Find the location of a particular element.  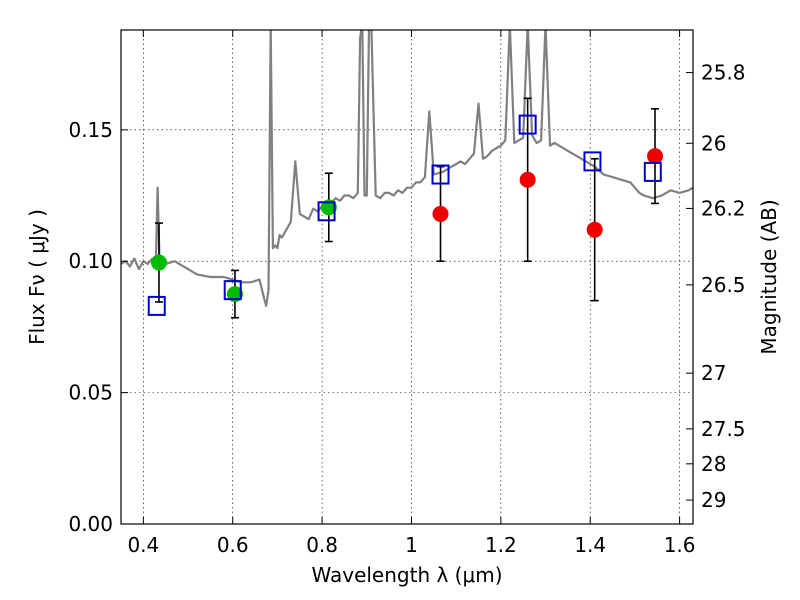

x-tick-label: 0.6 is located at coordinates (233, 545).